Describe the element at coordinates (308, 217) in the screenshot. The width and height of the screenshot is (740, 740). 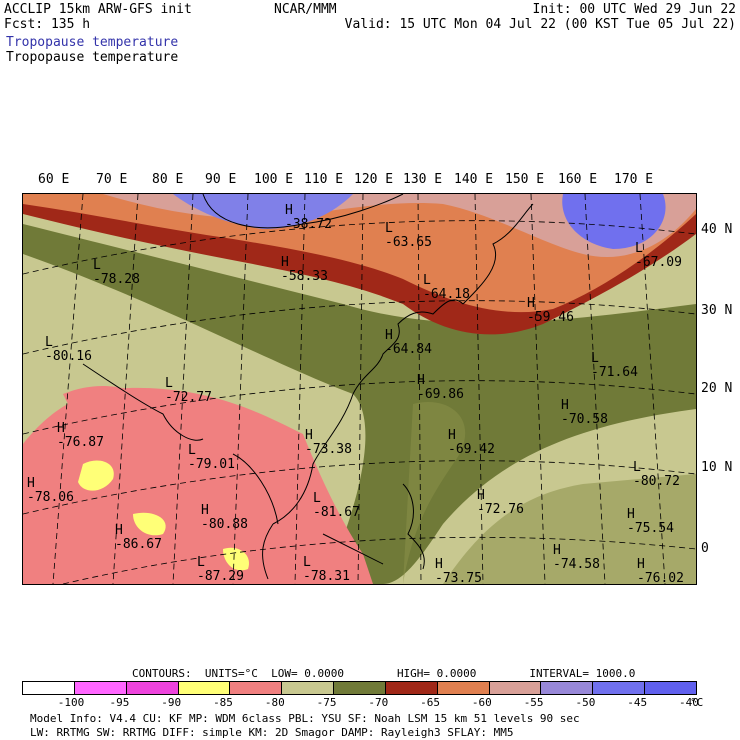
I see `map-extremum-label: H -38.72` at that location.